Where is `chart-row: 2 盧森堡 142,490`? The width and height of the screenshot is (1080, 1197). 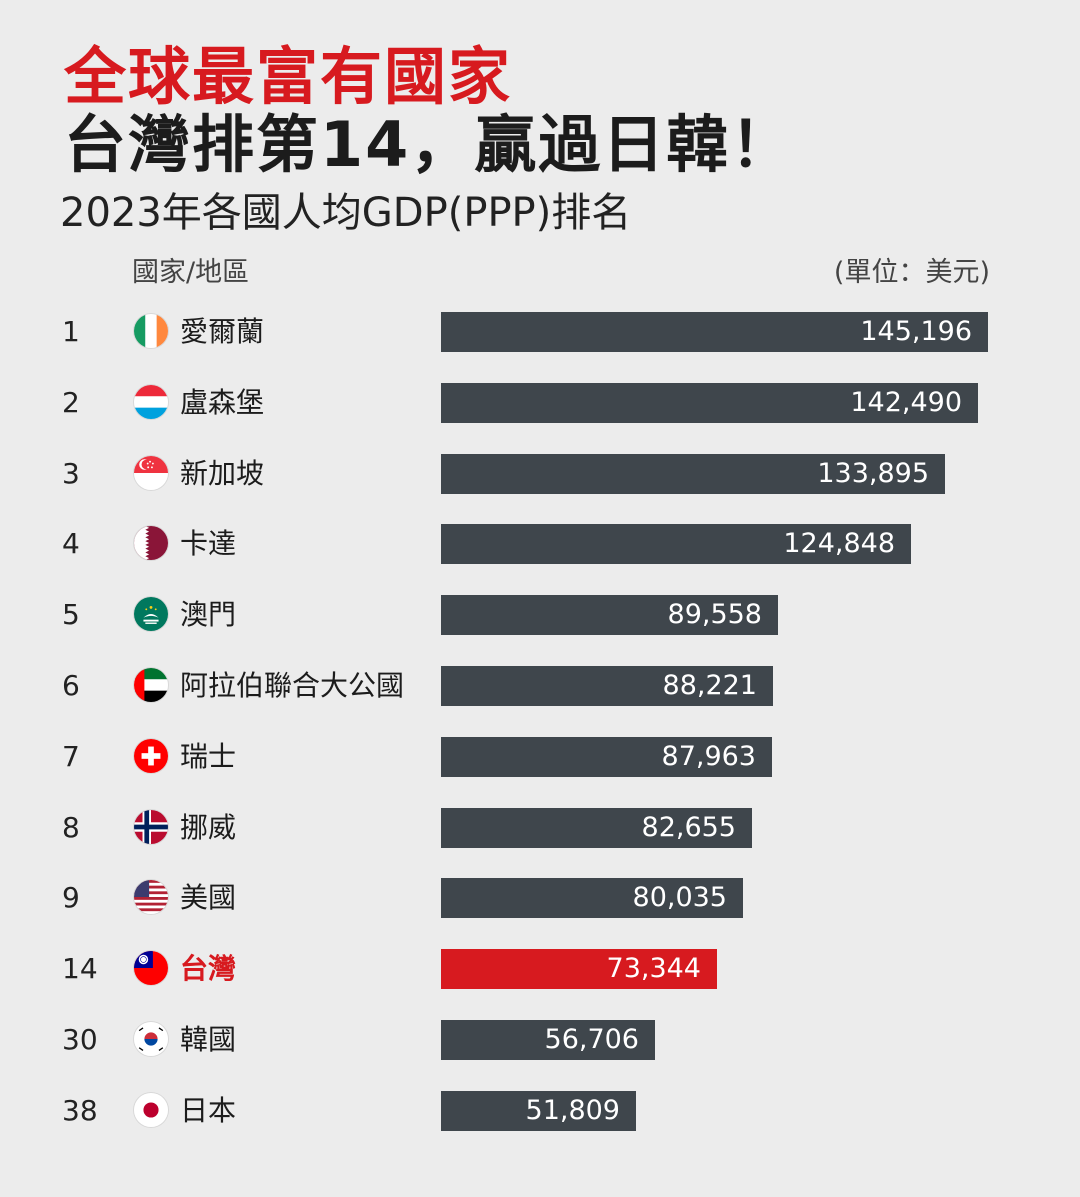
chart-row: 2 盧森堡 142,490 is located at coordinates (540, 402).